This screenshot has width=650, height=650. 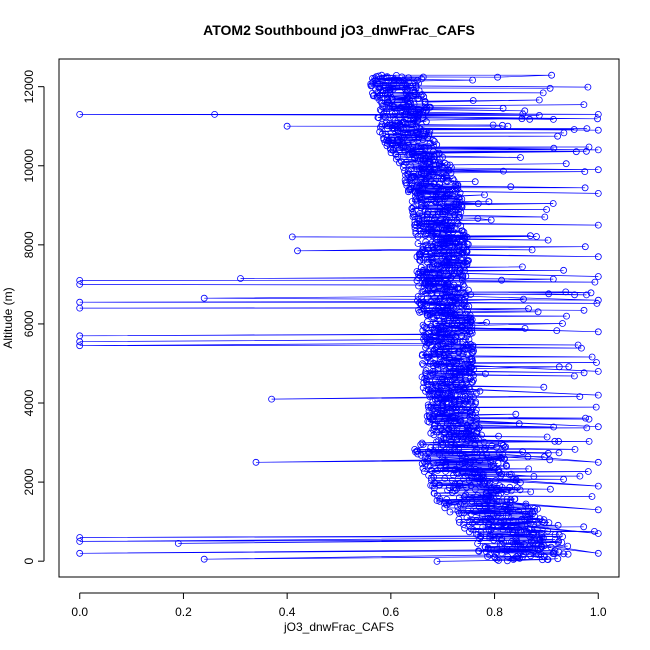 I want to click on y-tick-label: 0, so click(x=29, y=561).